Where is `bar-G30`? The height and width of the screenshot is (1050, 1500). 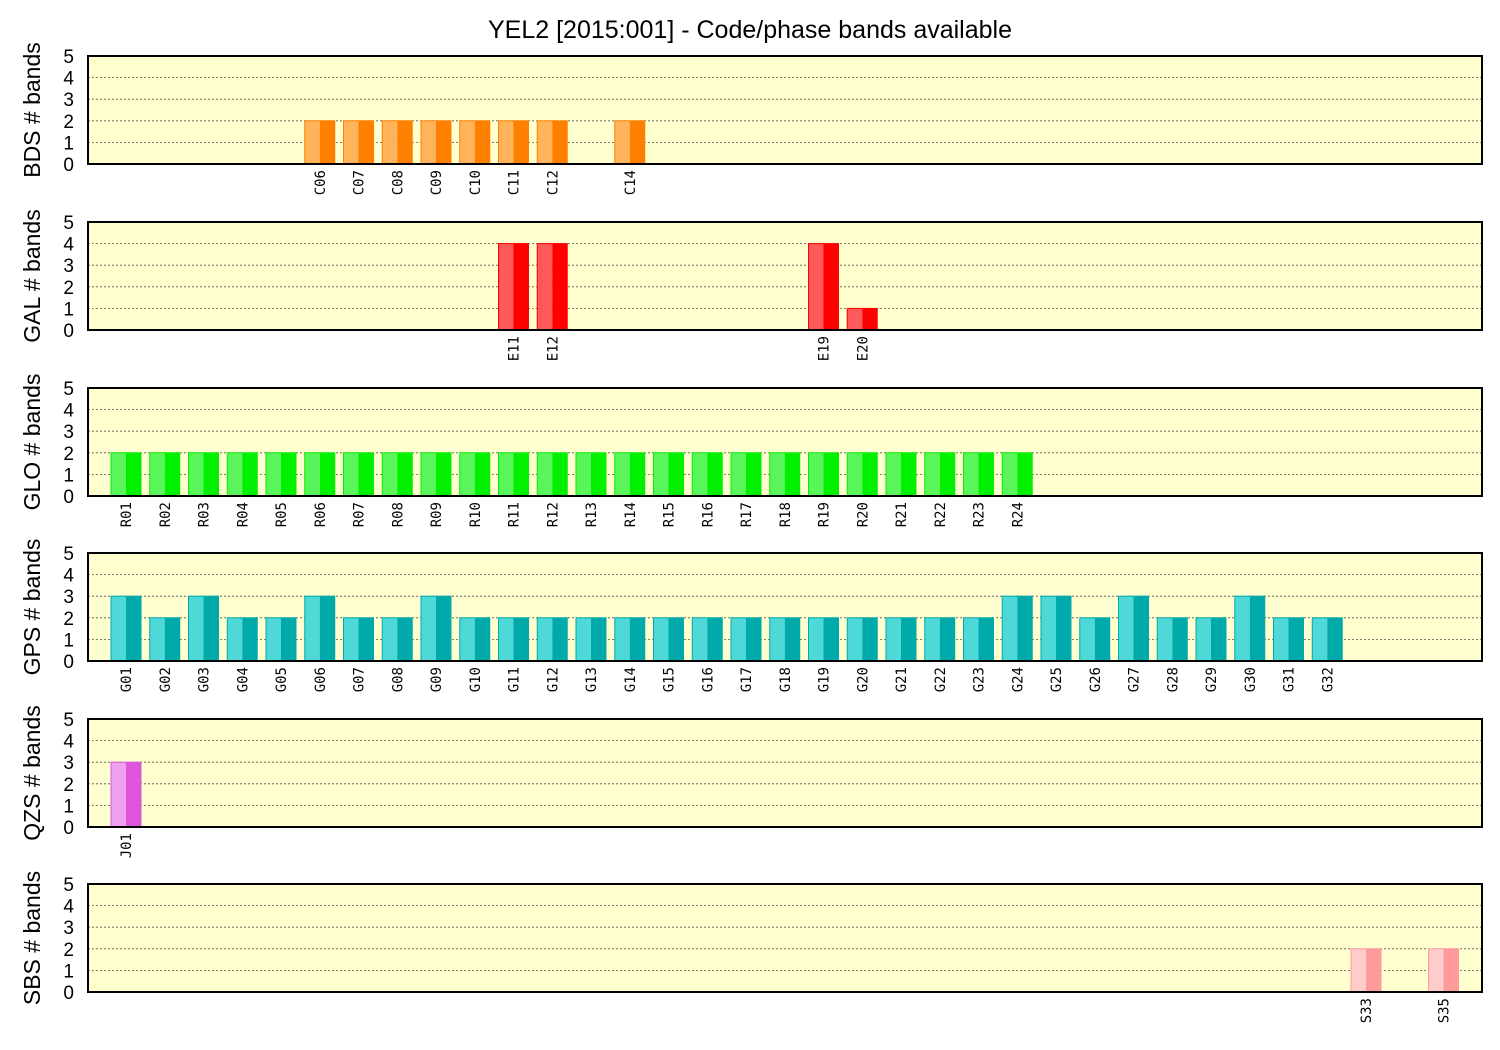 bar-G30 is located at coordinates (1250, 628).